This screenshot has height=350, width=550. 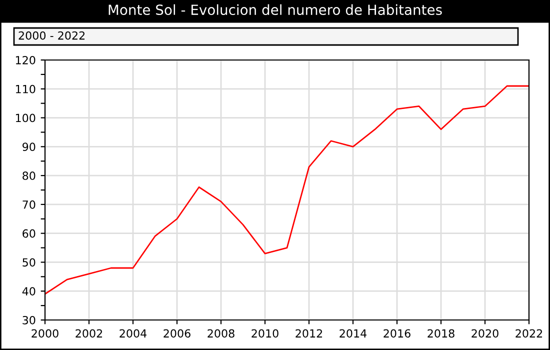 What do you see at coordinates (397, 333) in the screenshot?
I see `x-tick-label: 2016` at bounding box center [397, 333].